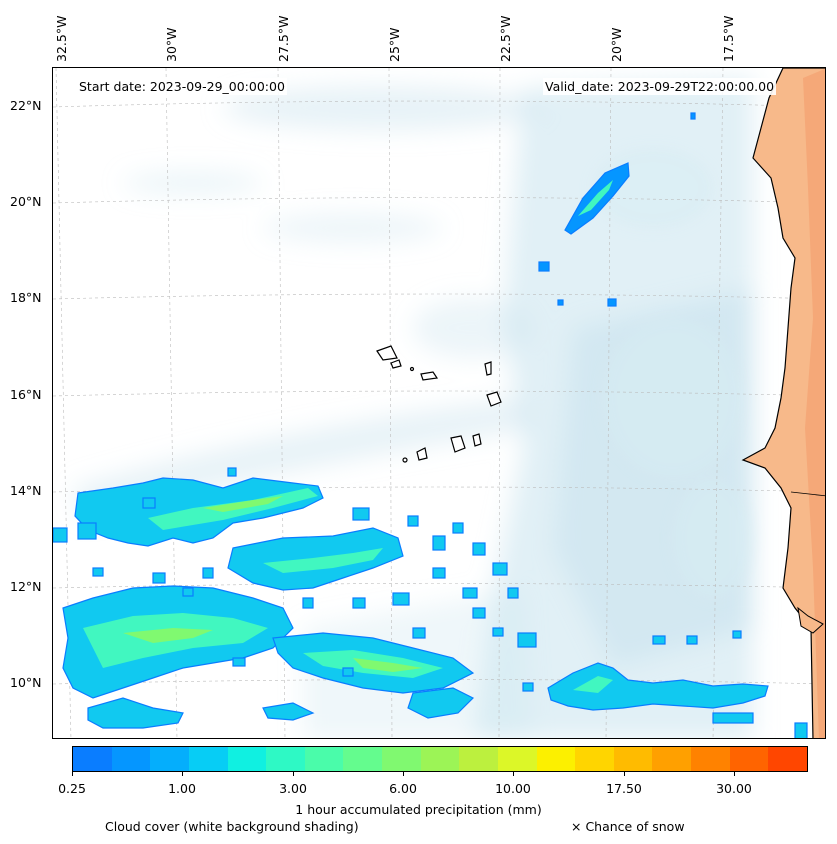  Describe the element at coordinates (26, 682) in the screenshot. I see `lat-label-10n: 10°N` at that location.